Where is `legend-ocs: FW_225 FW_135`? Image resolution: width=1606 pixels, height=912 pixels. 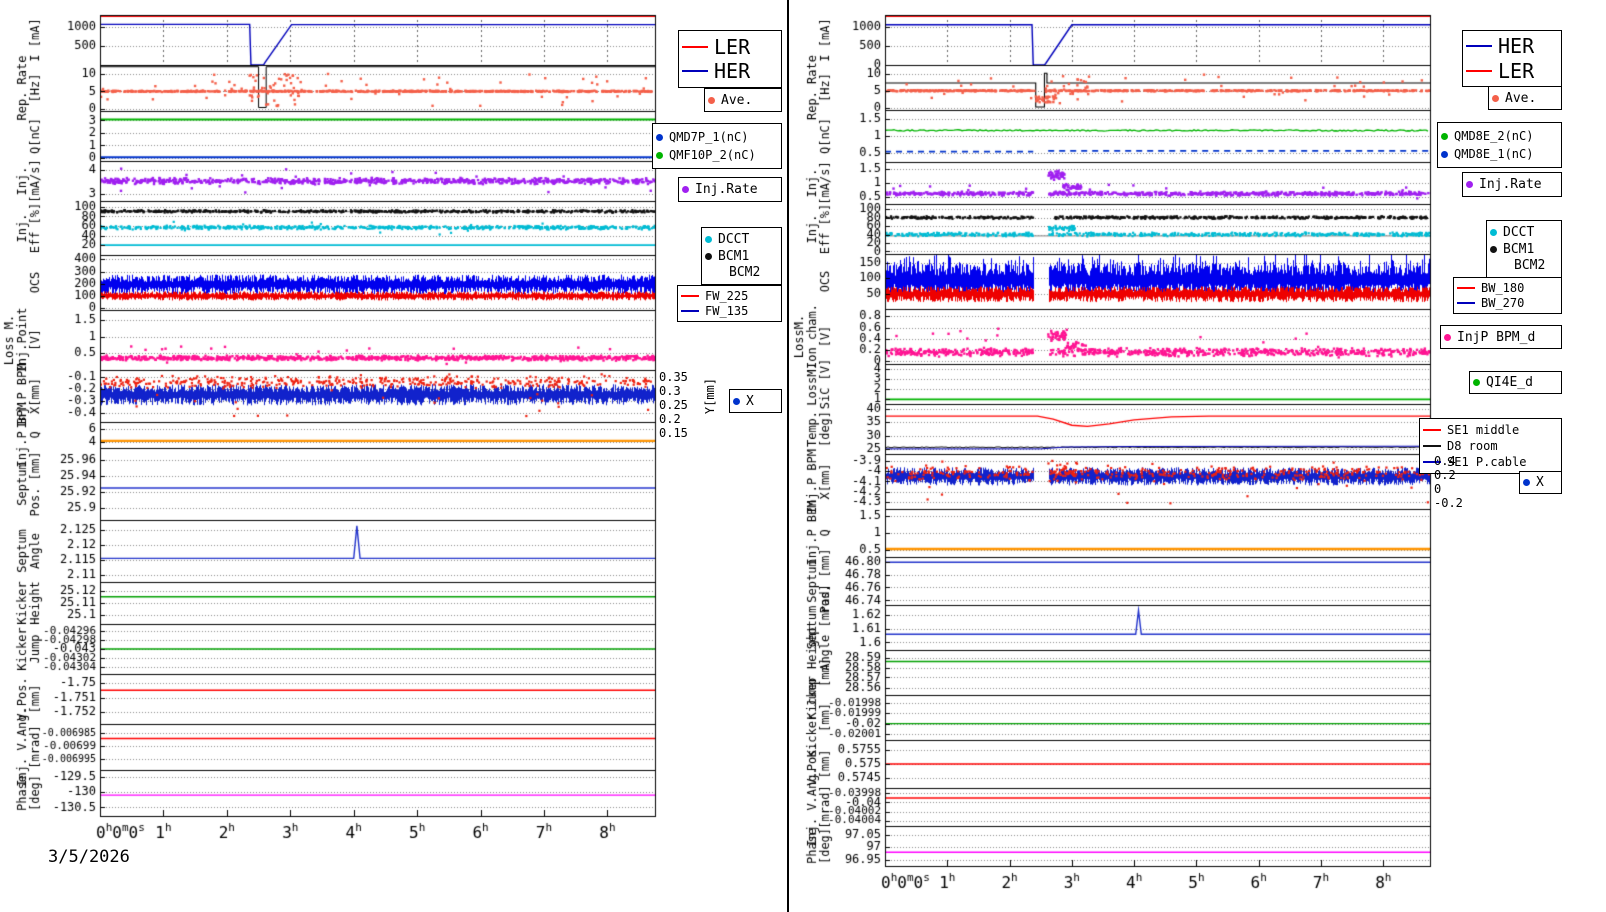 legend-ocs: FW_225 FW_135 is located at coordinates (729, 303).